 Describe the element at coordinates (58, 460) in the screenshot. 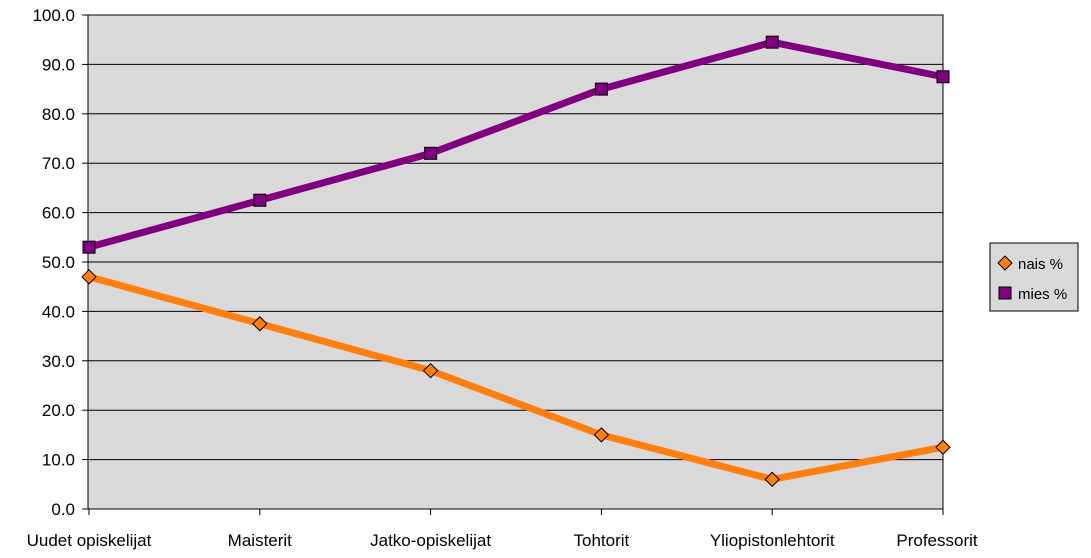

I see `y-tick-label: 10.0` at that location.